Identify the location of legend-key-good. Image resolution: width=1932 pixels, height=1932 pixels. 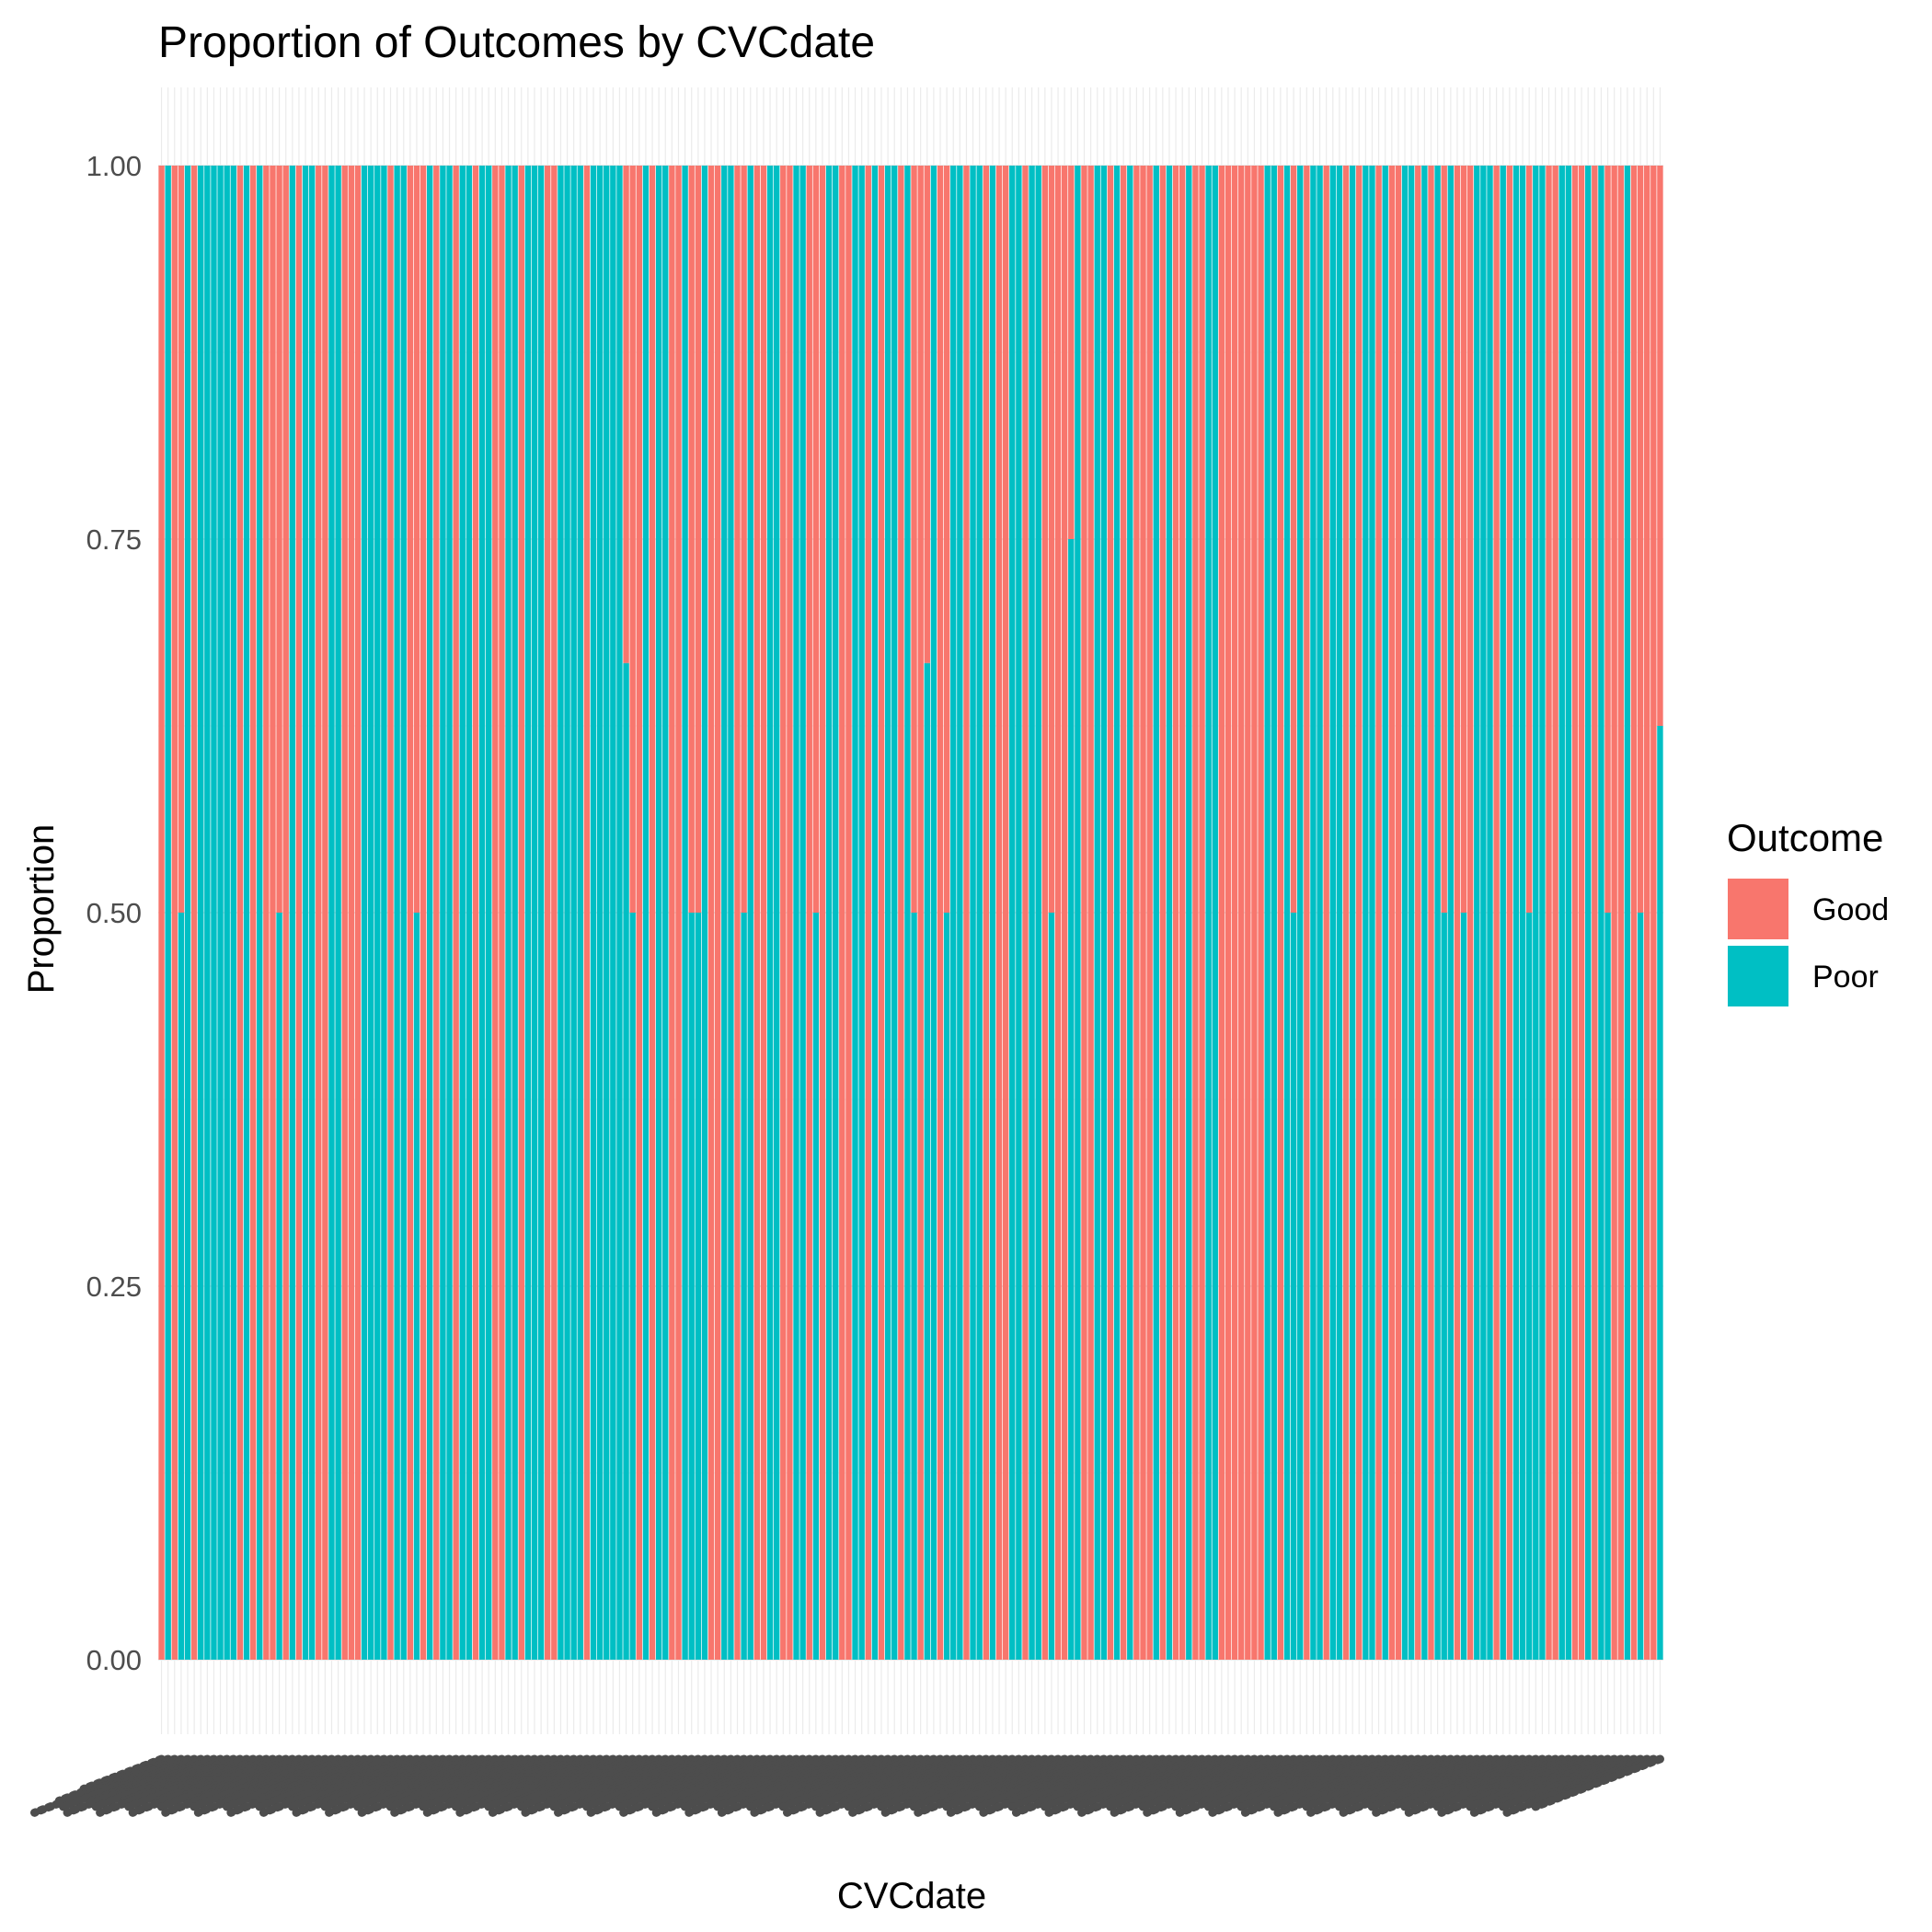
(1758, 909).